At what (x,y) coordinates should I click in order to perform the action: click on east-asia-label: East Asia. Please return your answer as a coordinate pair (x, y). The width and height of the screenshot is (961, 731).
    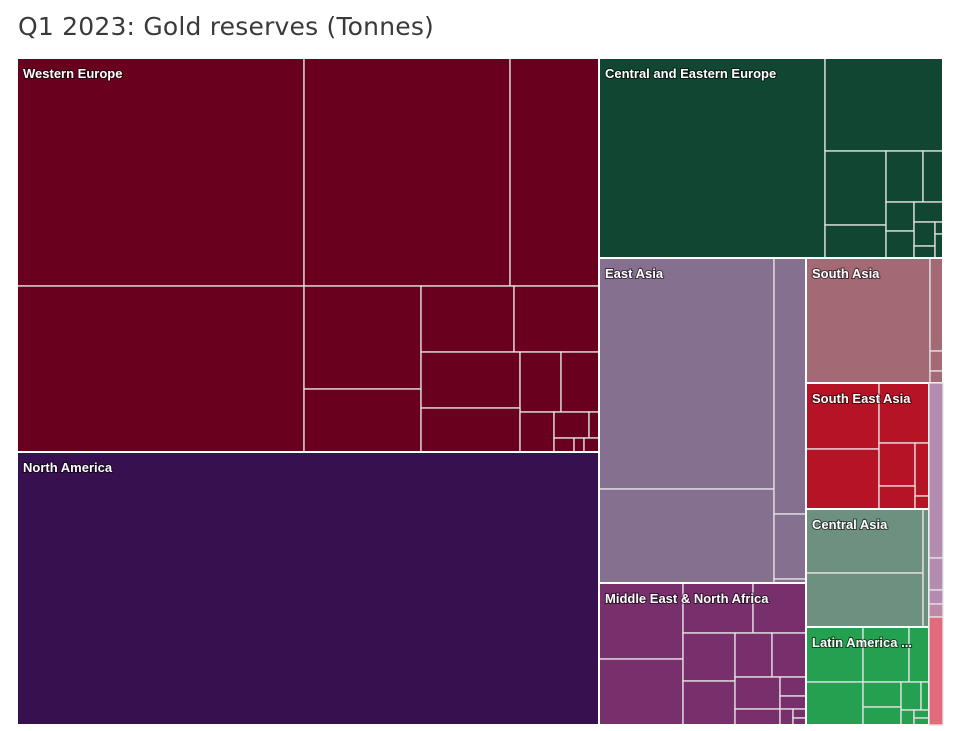
    Looking at the image, I should click on (634, 273).